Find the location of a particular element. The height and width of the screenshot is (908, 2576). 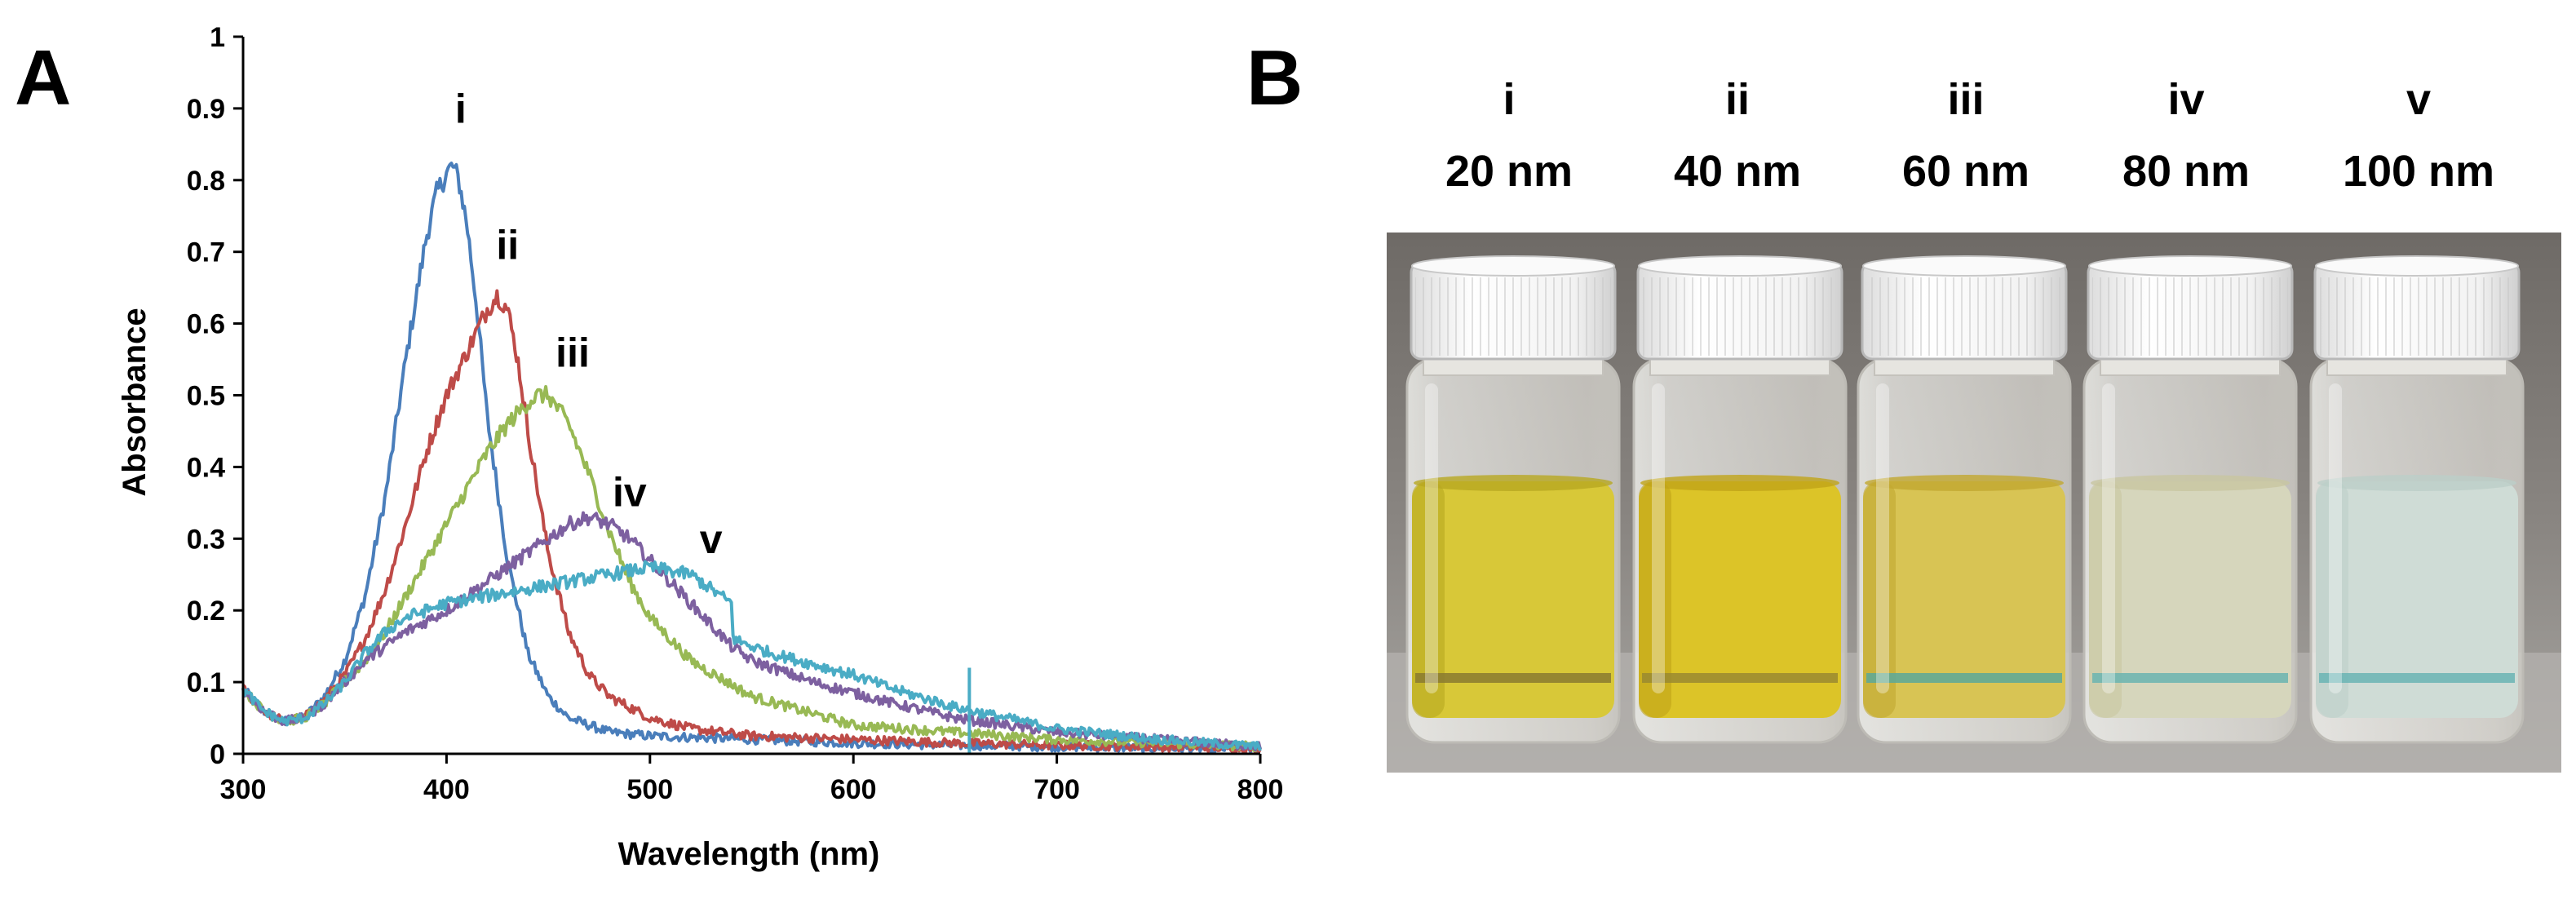

y-tick-label: 1 is located at coordinates (217, 37).